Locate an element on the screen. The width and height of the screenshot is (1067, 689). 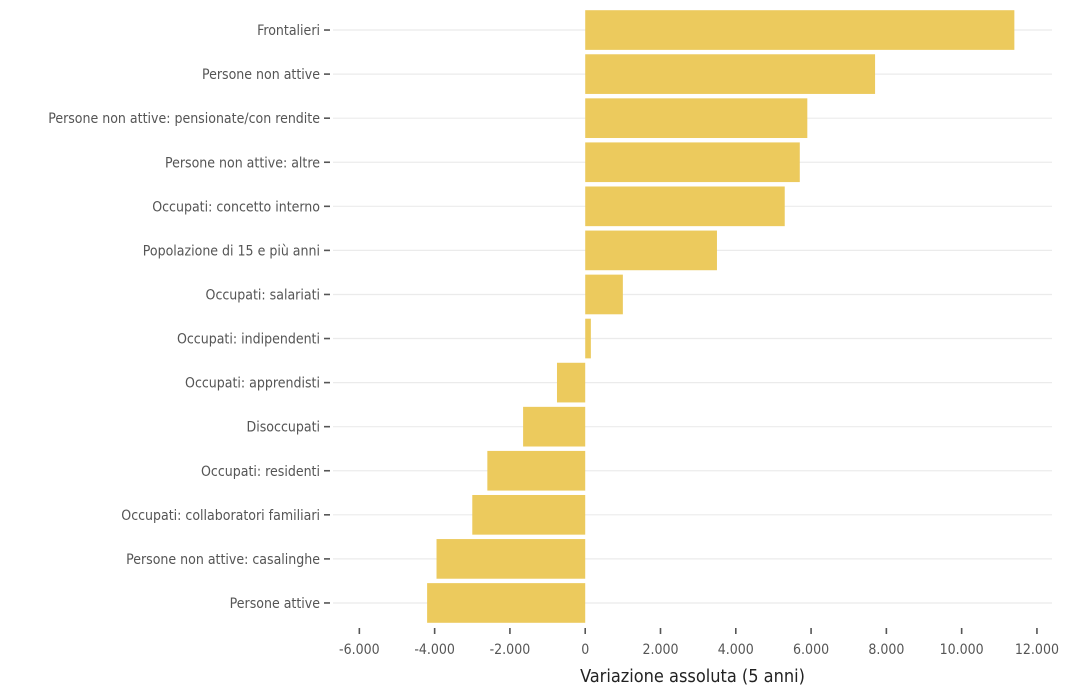
category-label: Occupati: salariati is located at coordinates (263, 295).